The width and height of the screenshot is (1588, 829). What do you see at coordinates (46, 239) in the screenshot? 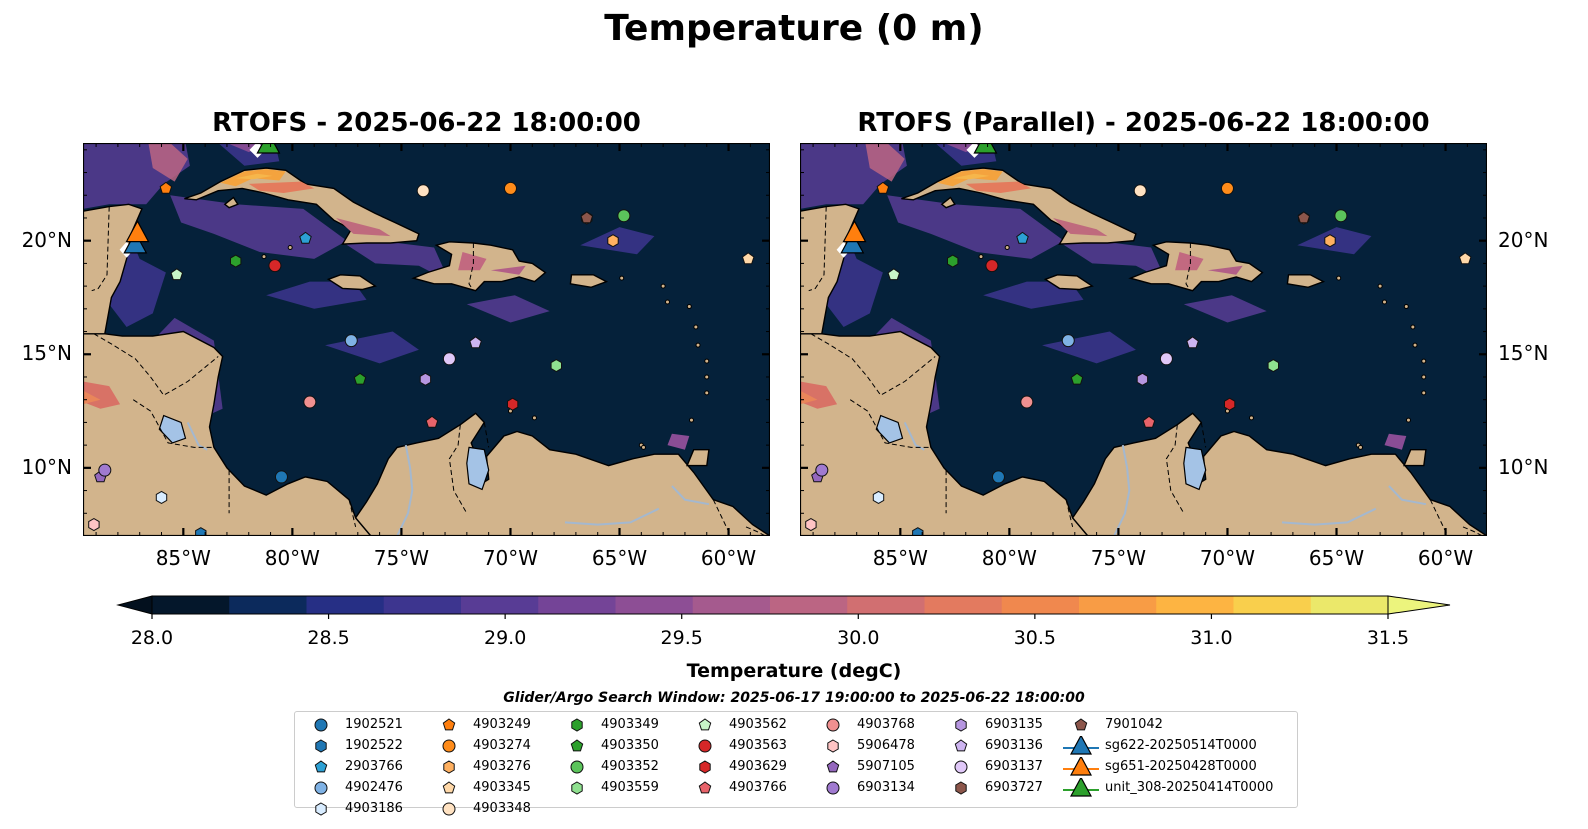
I see `lat-tick-label-left: 20°N` at bounding box center [46, 239].